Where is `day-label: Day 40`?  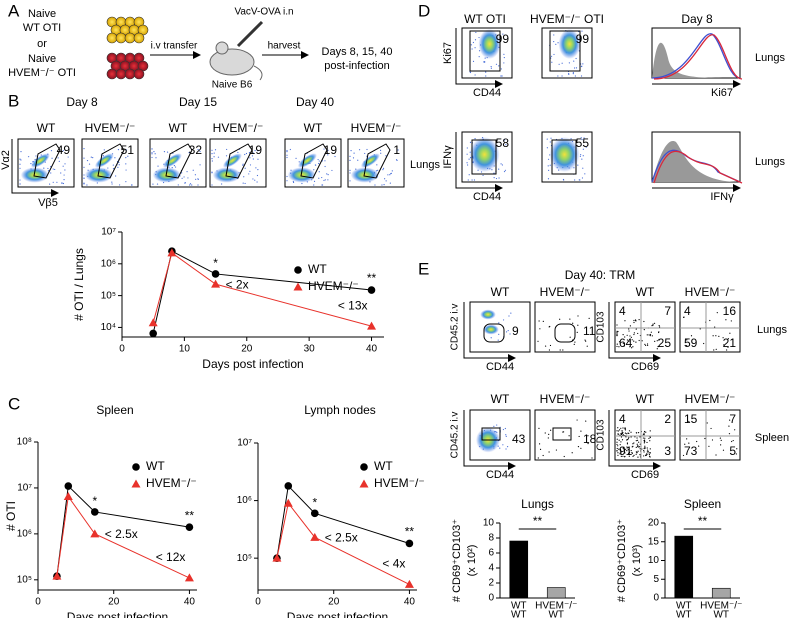 day-label: Day 40 is located at coordinates (315, 102).